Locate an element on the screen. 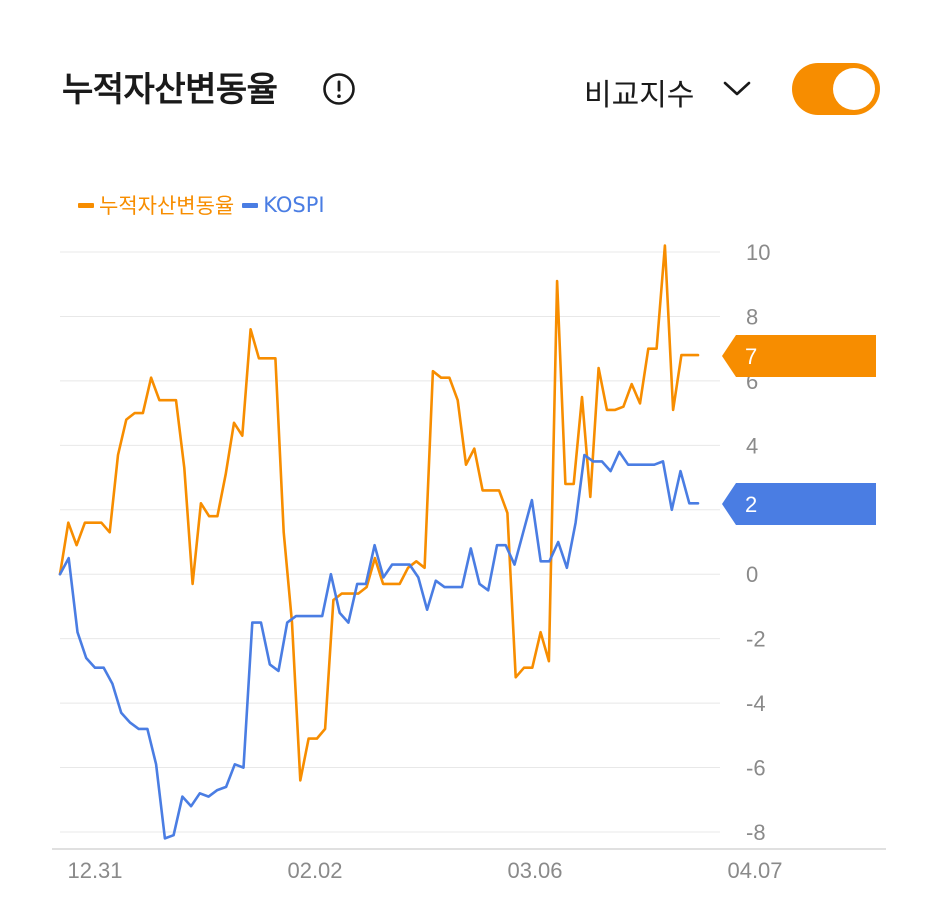 This screenshot has height=906, width=936. toggle-knob is located at coordinates (854, 89).